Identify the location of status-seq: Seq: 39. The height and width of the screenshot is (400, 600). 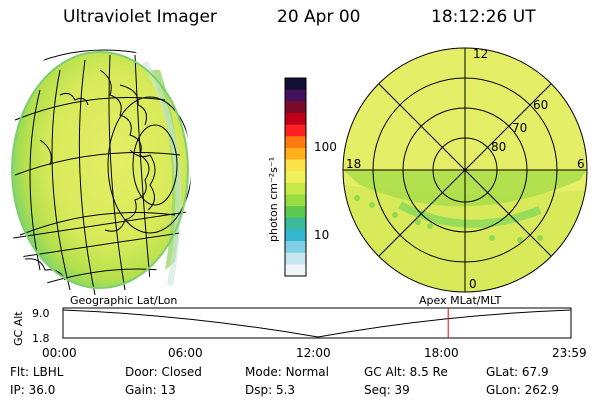
(387, 390).